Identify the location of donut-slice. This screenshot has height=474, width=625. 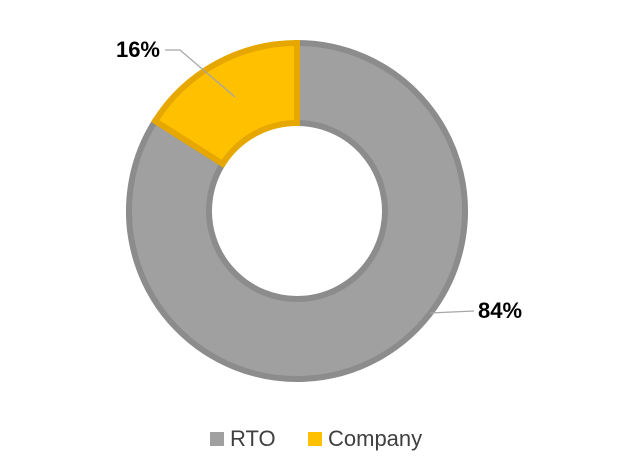
(225, 103).